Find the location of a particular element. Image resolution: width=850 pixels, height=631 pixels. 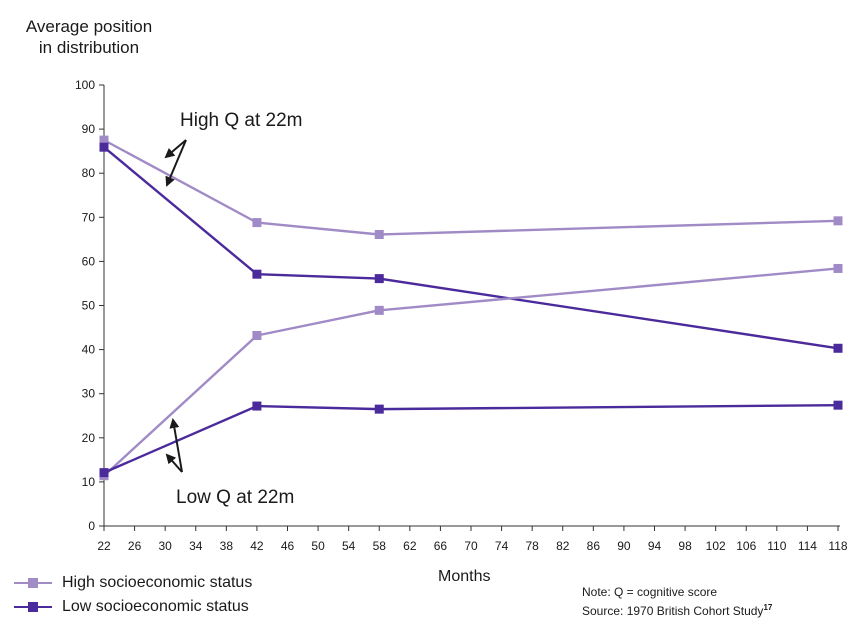

y-axis-label-line-2: in distribution is located at coordinates (89, 47).